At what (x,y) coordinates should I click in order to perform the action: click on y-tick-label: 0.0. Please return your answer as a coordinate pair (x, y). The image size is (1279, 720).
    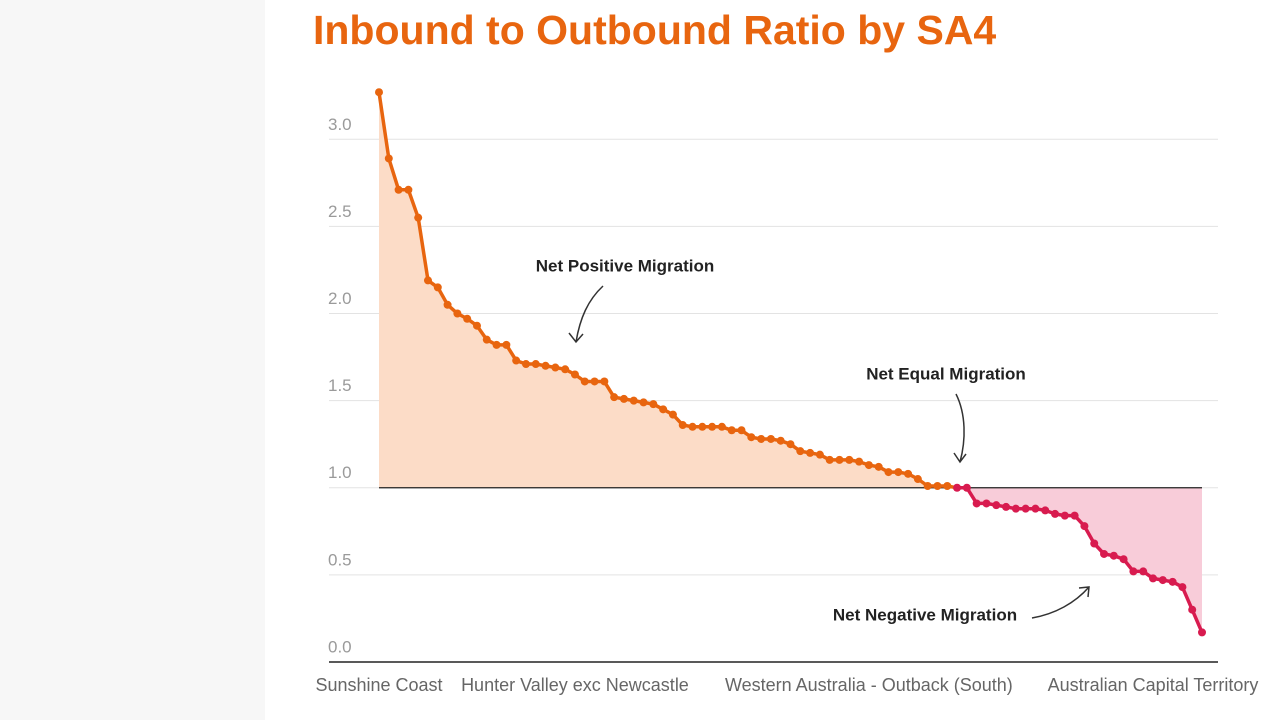
    Looking at the image, I should click on (340, 646).